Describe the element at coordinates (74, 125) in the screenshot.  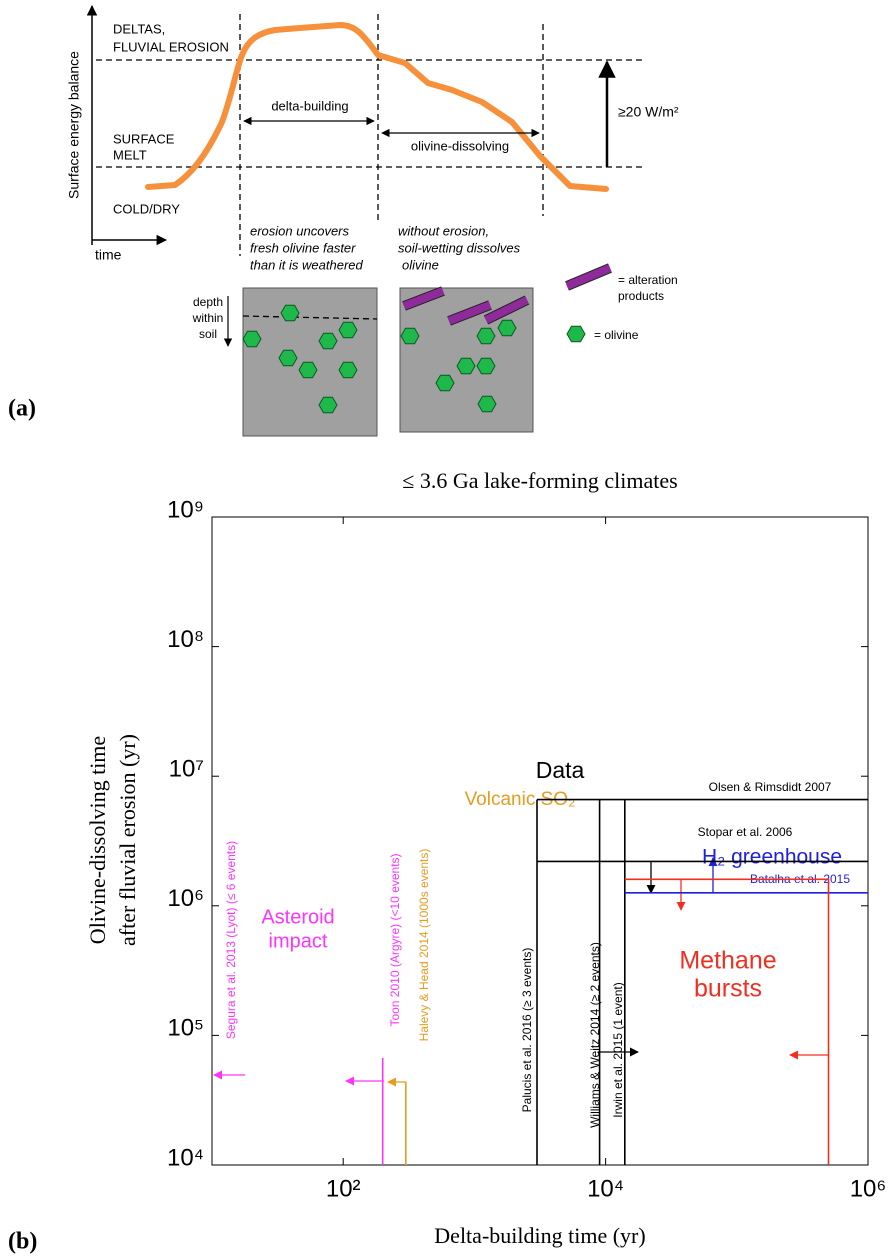
I see `y-axis-label: Surface energy balance` at that location.